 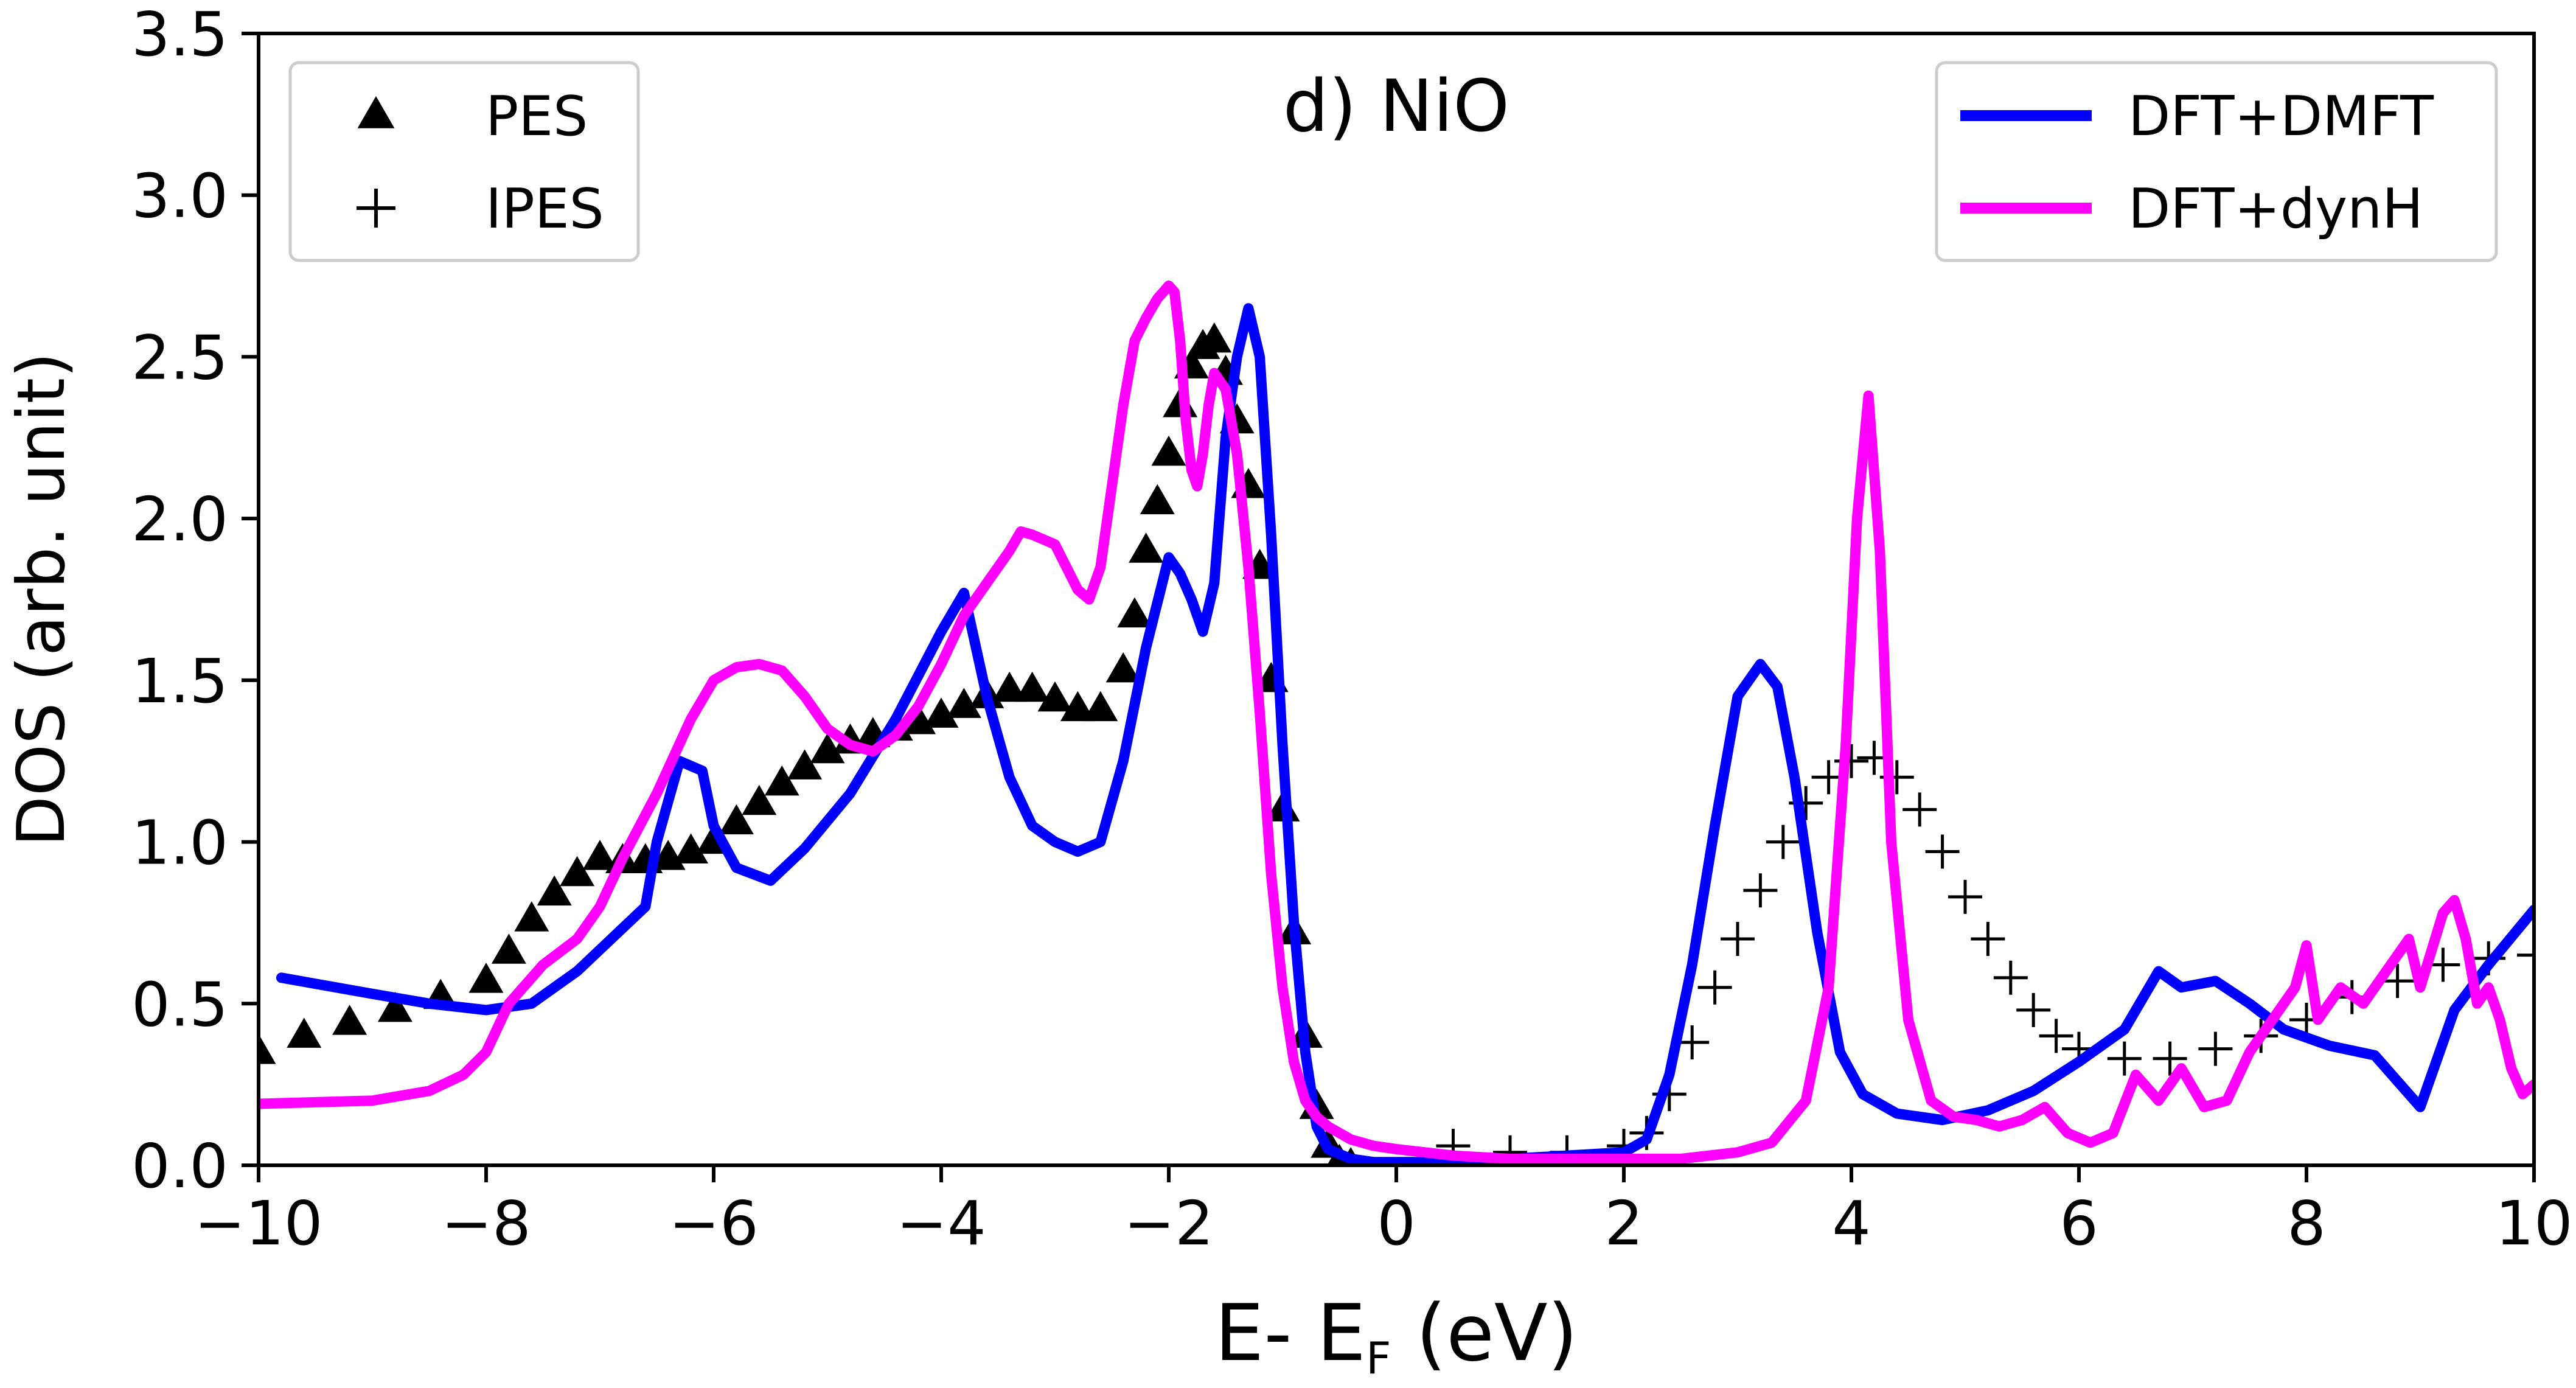 What do you see at coordinates (179, 843) in the screenshot?
I see `y-tick-label: 1.0` at bounding box center [179, 843].